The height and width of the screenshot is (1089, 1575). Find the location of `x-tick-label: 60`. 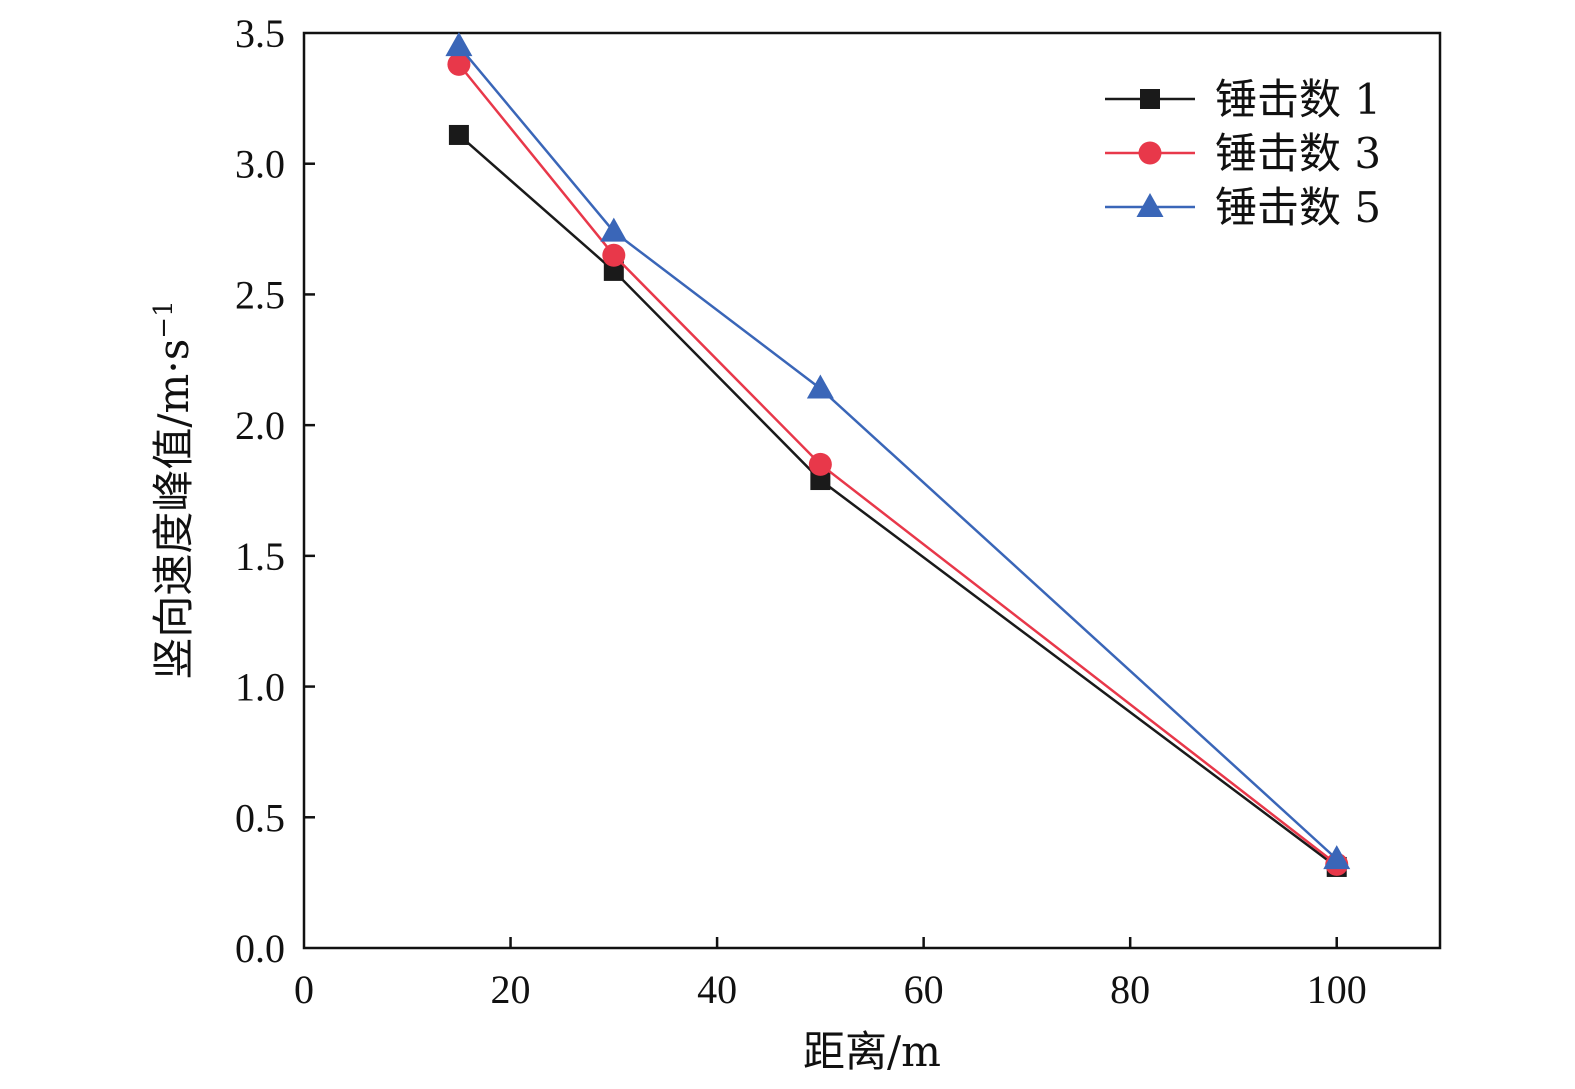

x-tick-label: 60 is located at coordinates (924, 989).